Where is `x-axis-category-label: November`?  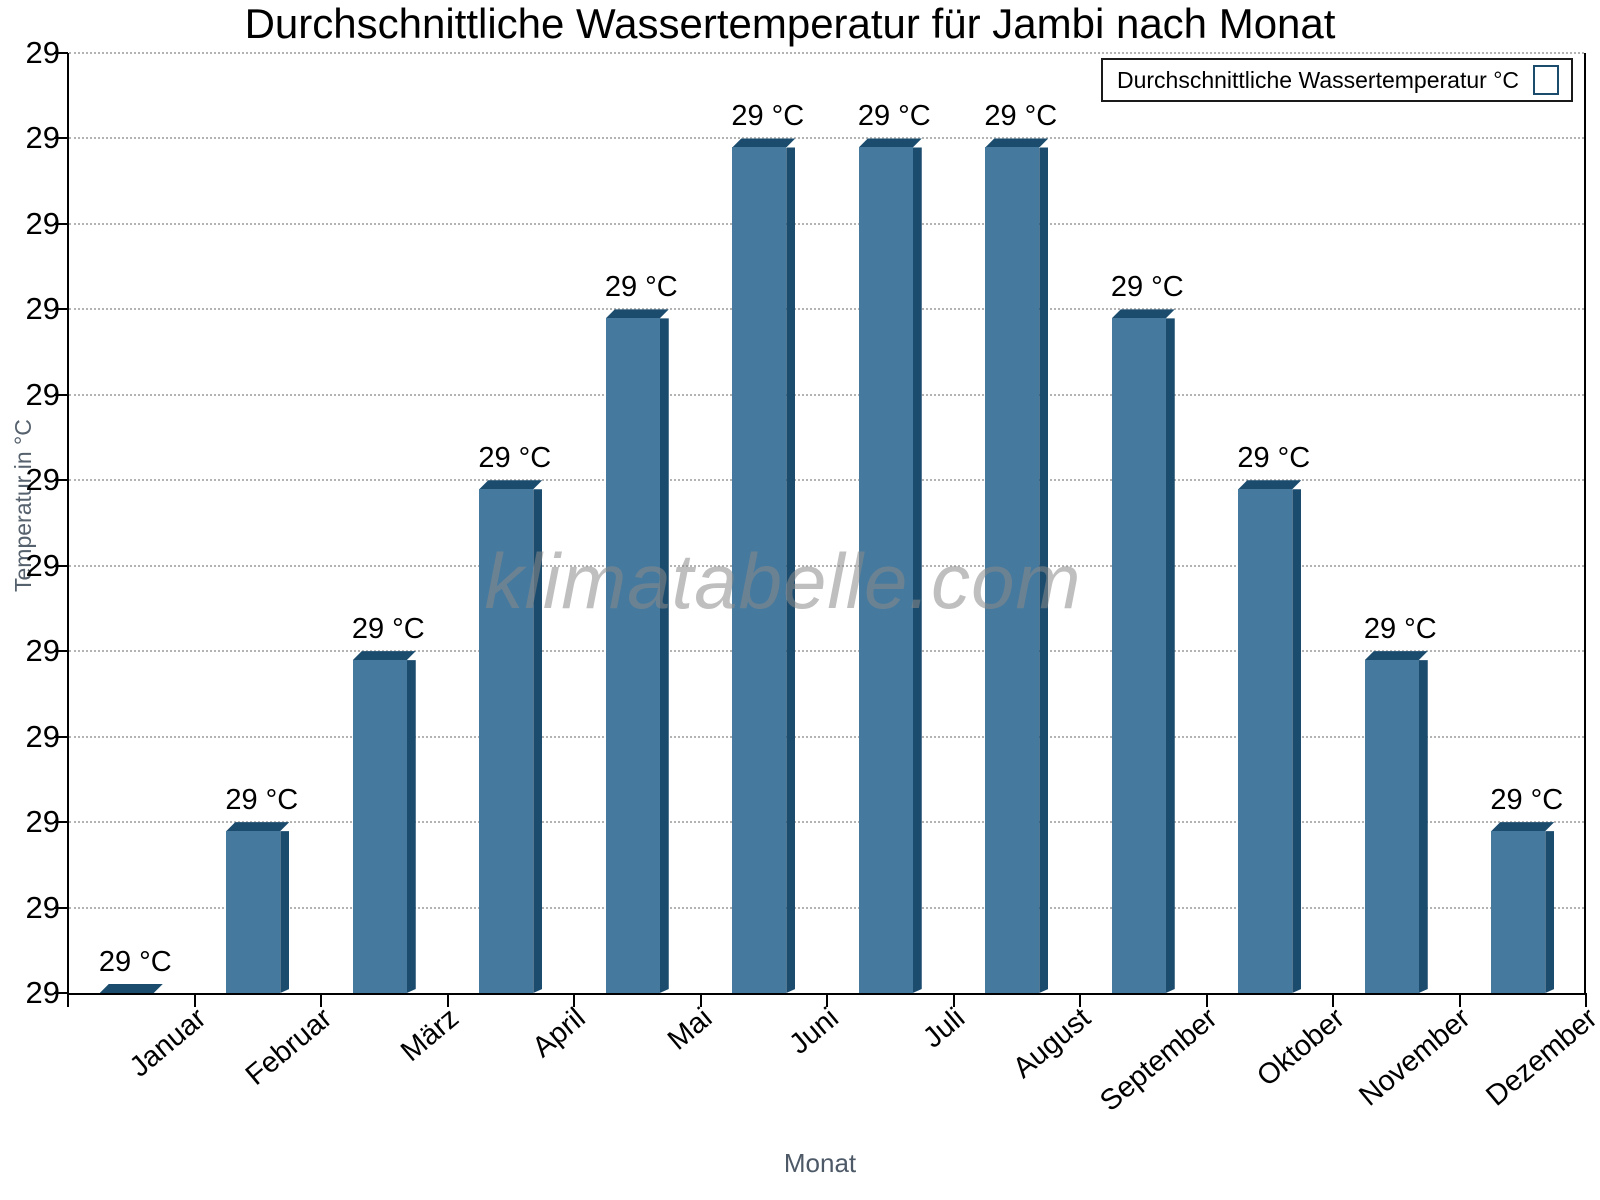 x-axis-category-label: November is located at coordinates (1415, 1057).